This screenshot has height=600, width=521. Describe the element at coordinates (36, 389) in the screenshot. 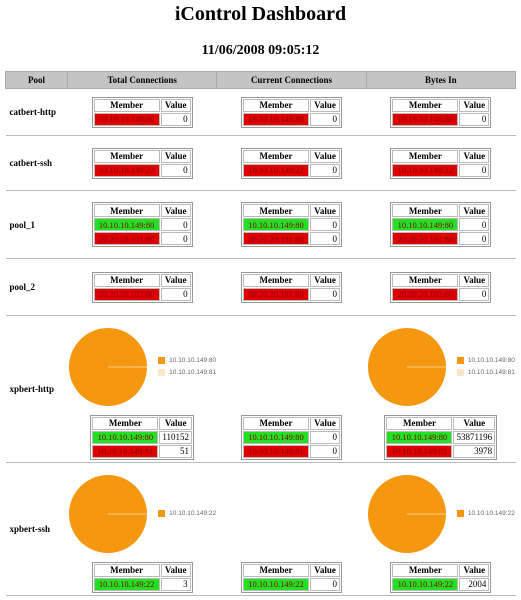

I see `pool-name: xpbert-http` at that location.